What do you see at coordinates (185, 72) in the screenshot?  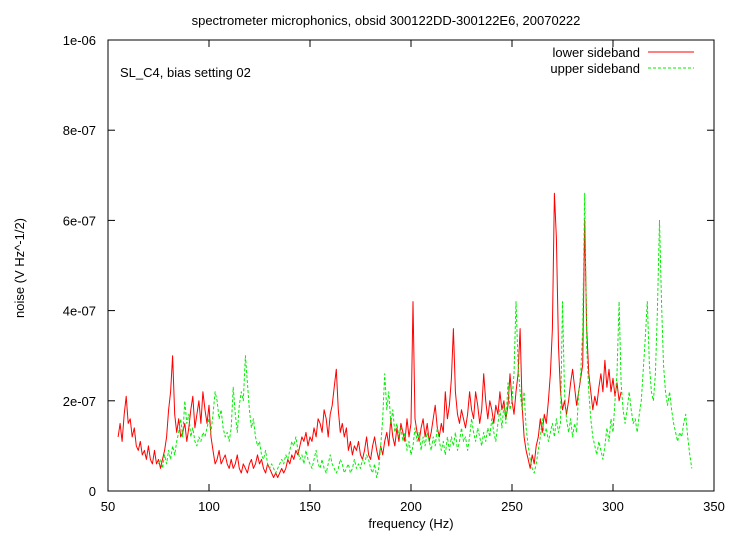 I see `chart-annotation: SL_C4, bias setting 02` at bounding box center [185, 72].